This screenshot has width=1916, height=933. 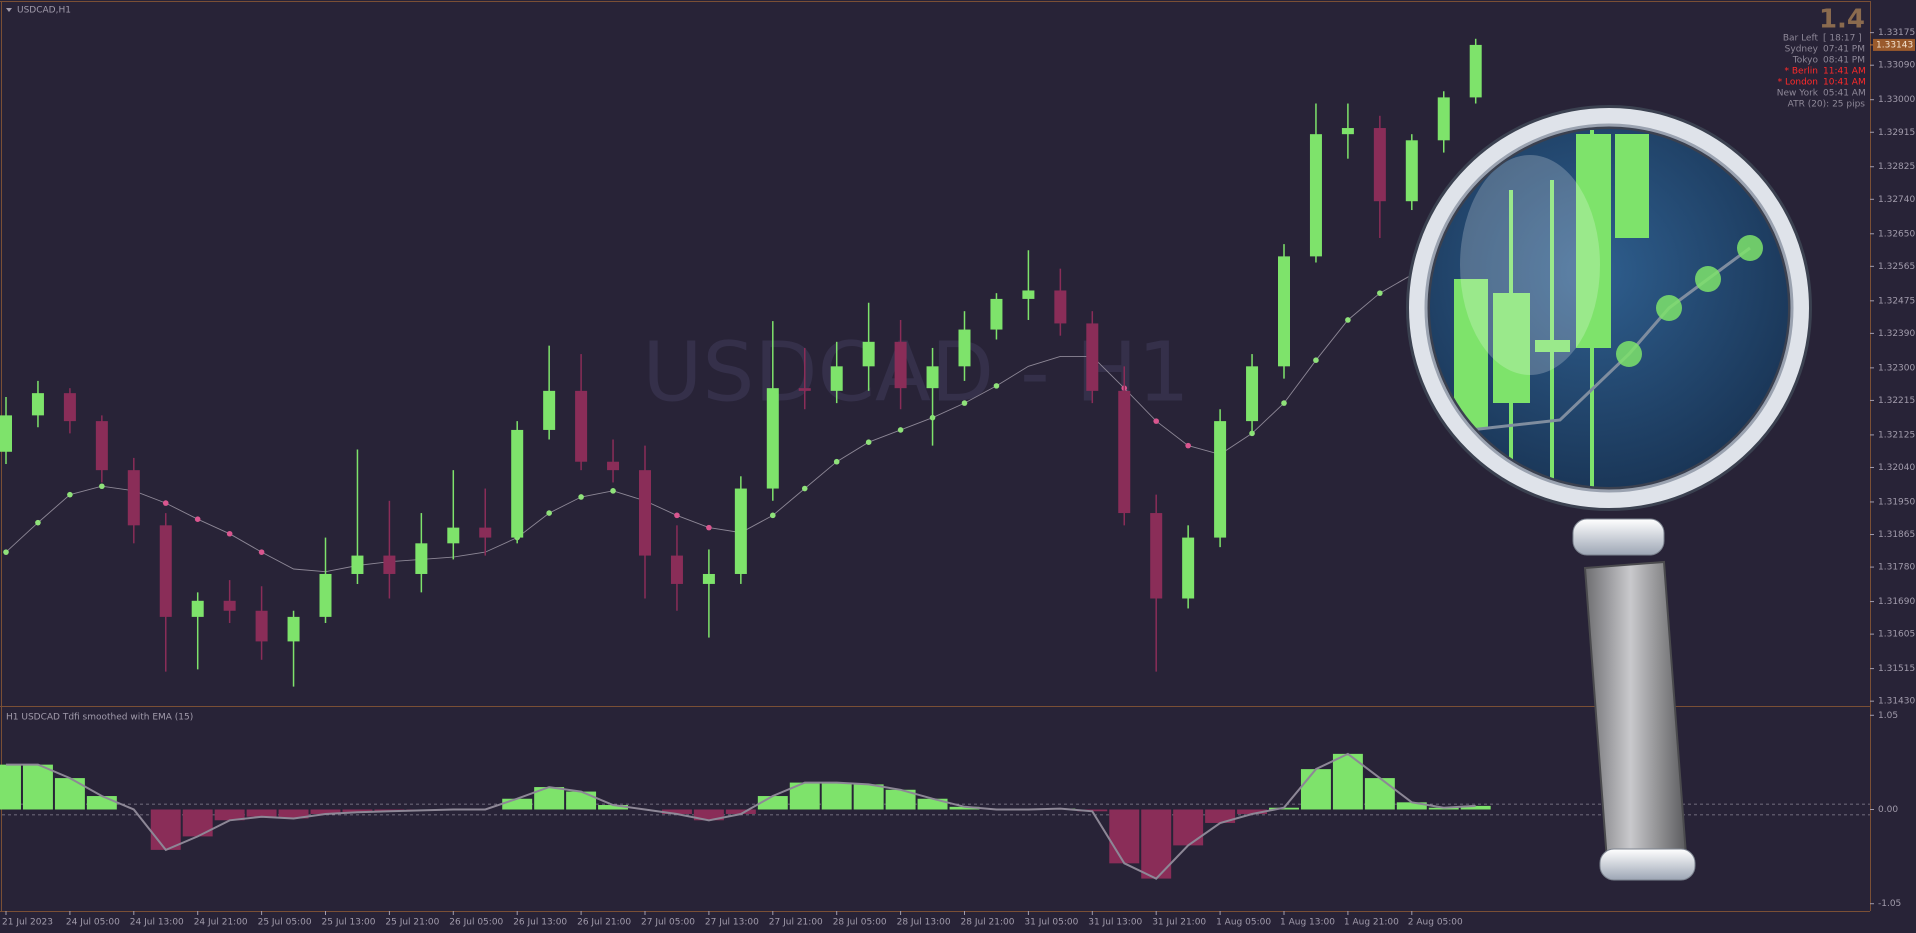 I want to click on chart-title: USDCAD,H1, so click(x=44, y=11).